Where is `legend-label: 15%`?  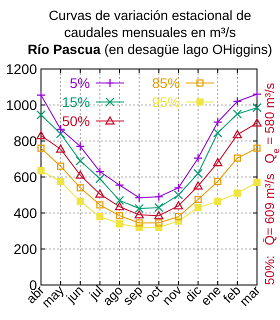
legend-label: 15% is located at coordinates (76, 102).